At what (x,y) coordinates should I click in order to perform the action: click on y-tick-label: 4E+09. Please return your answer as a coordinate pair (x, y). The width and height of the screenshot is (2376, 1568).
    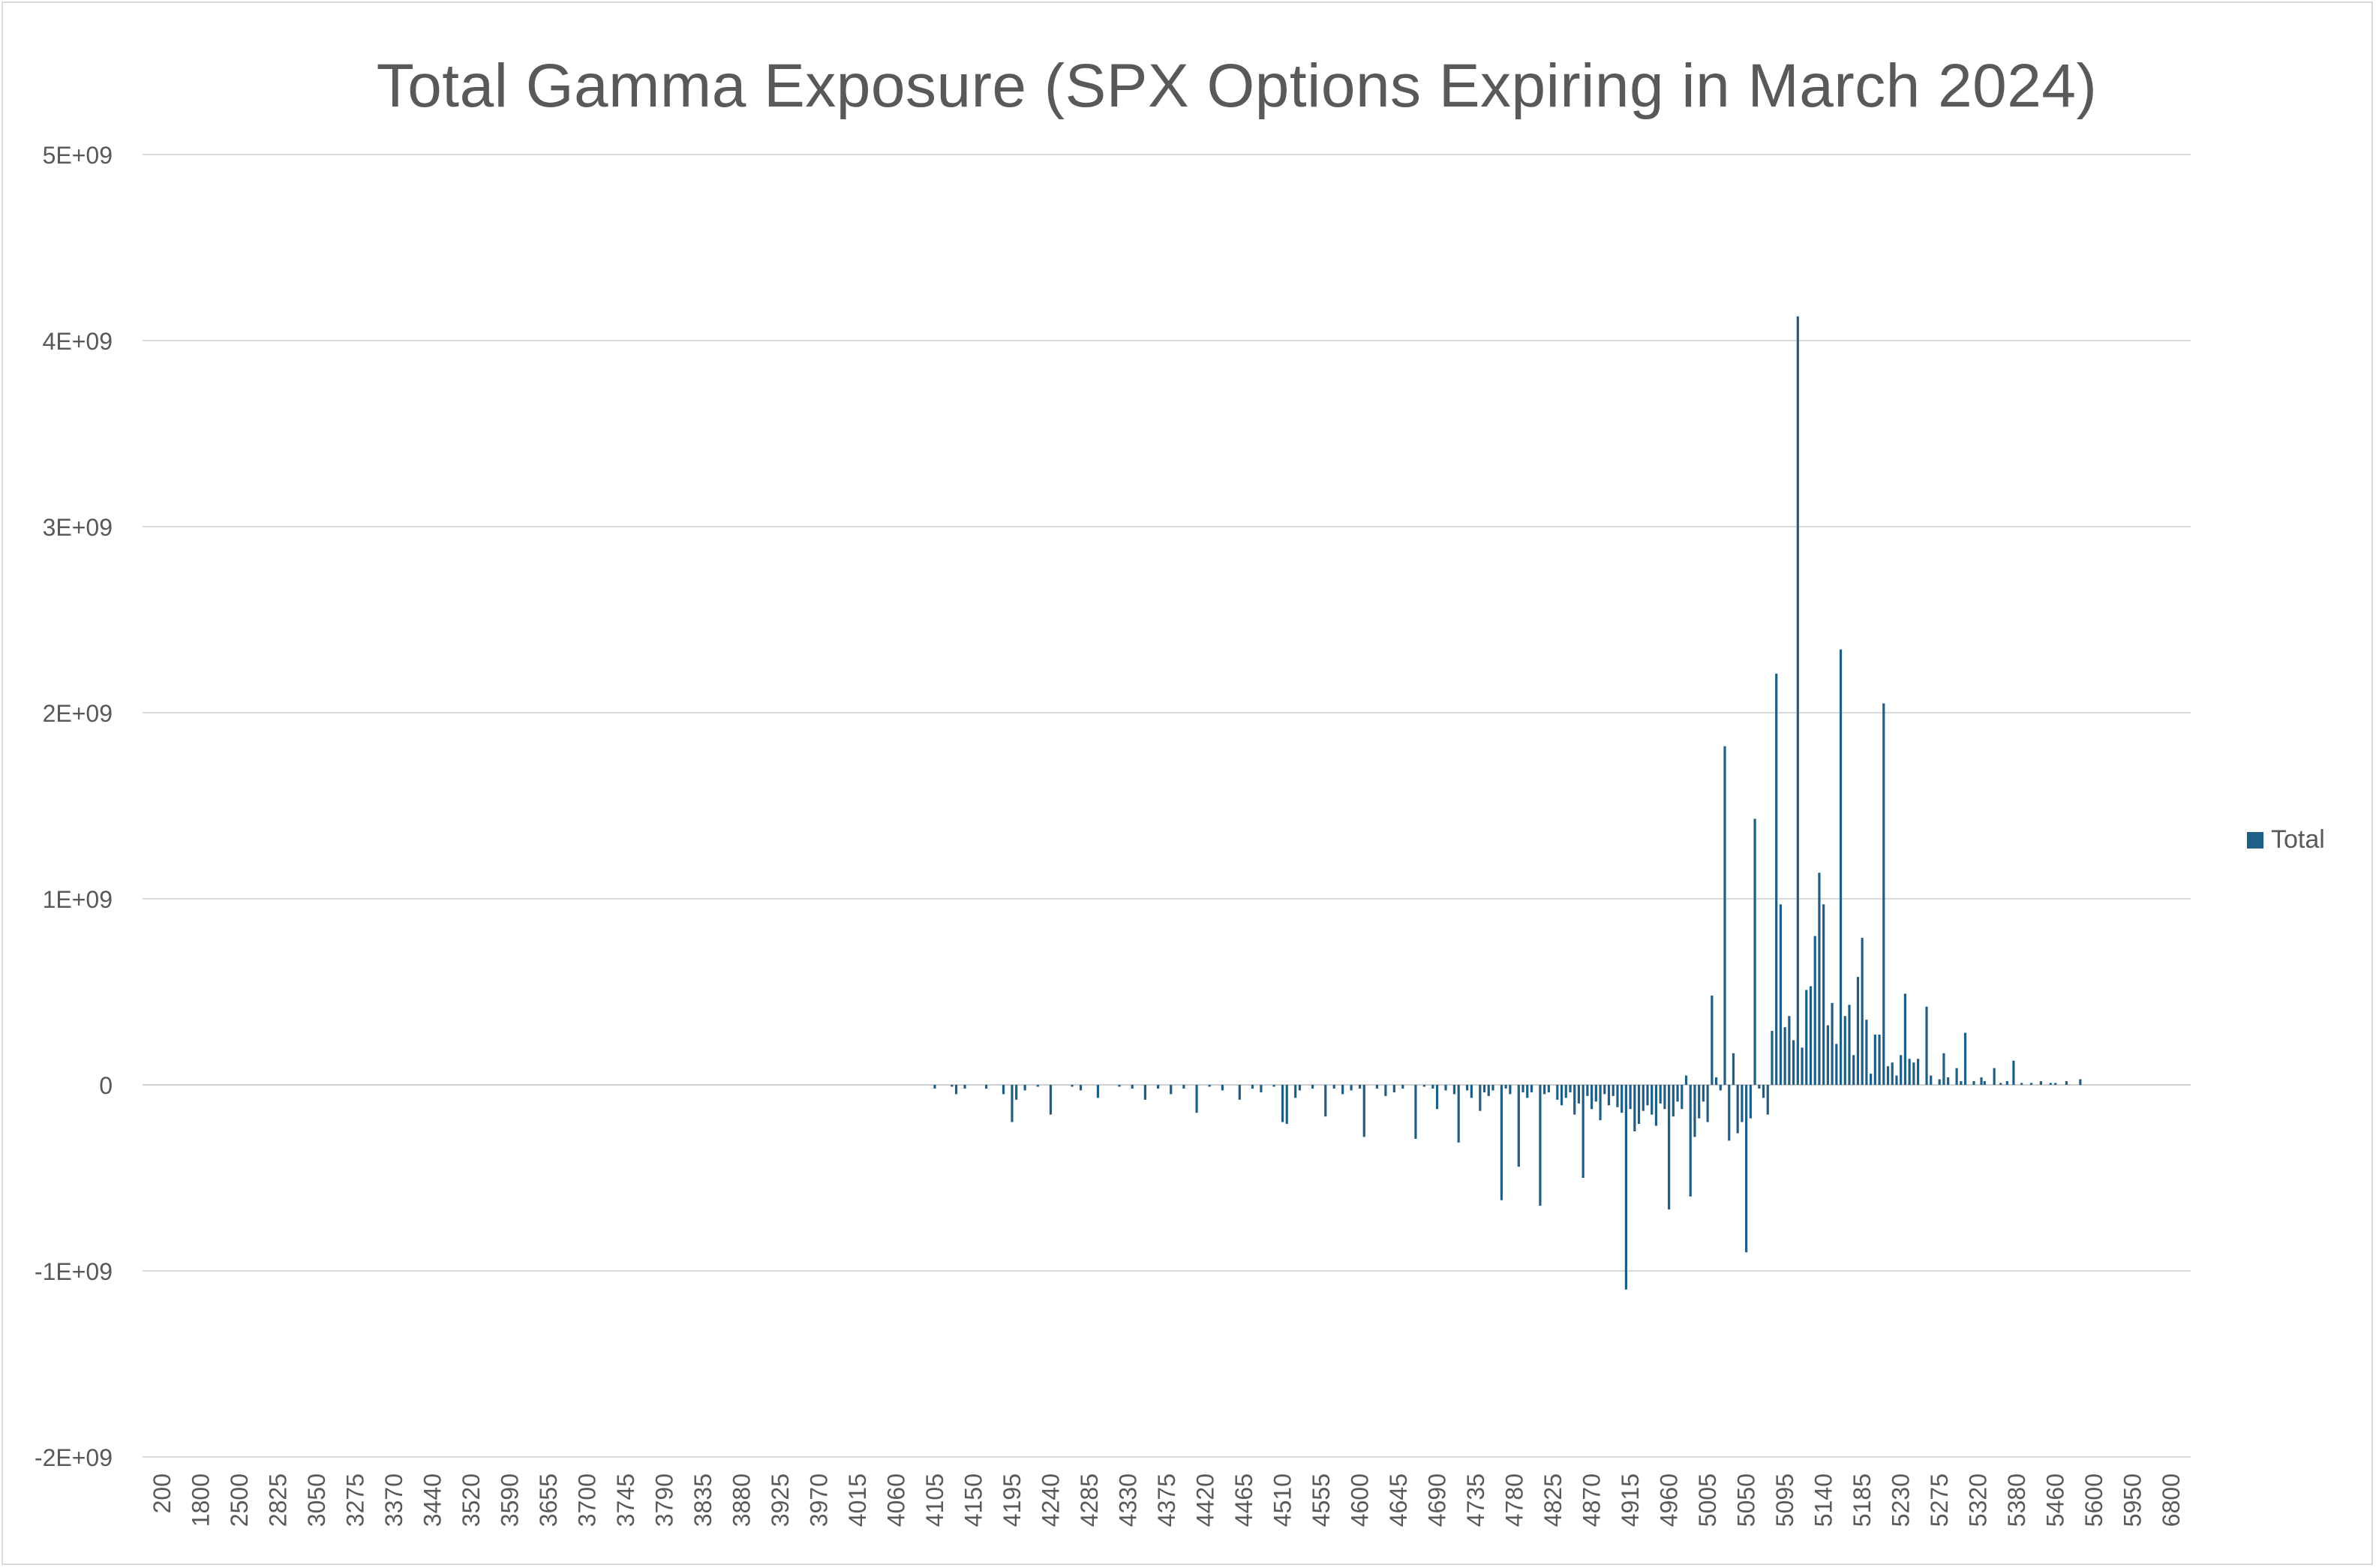
    Looking at the image, I should click on (78, 342).